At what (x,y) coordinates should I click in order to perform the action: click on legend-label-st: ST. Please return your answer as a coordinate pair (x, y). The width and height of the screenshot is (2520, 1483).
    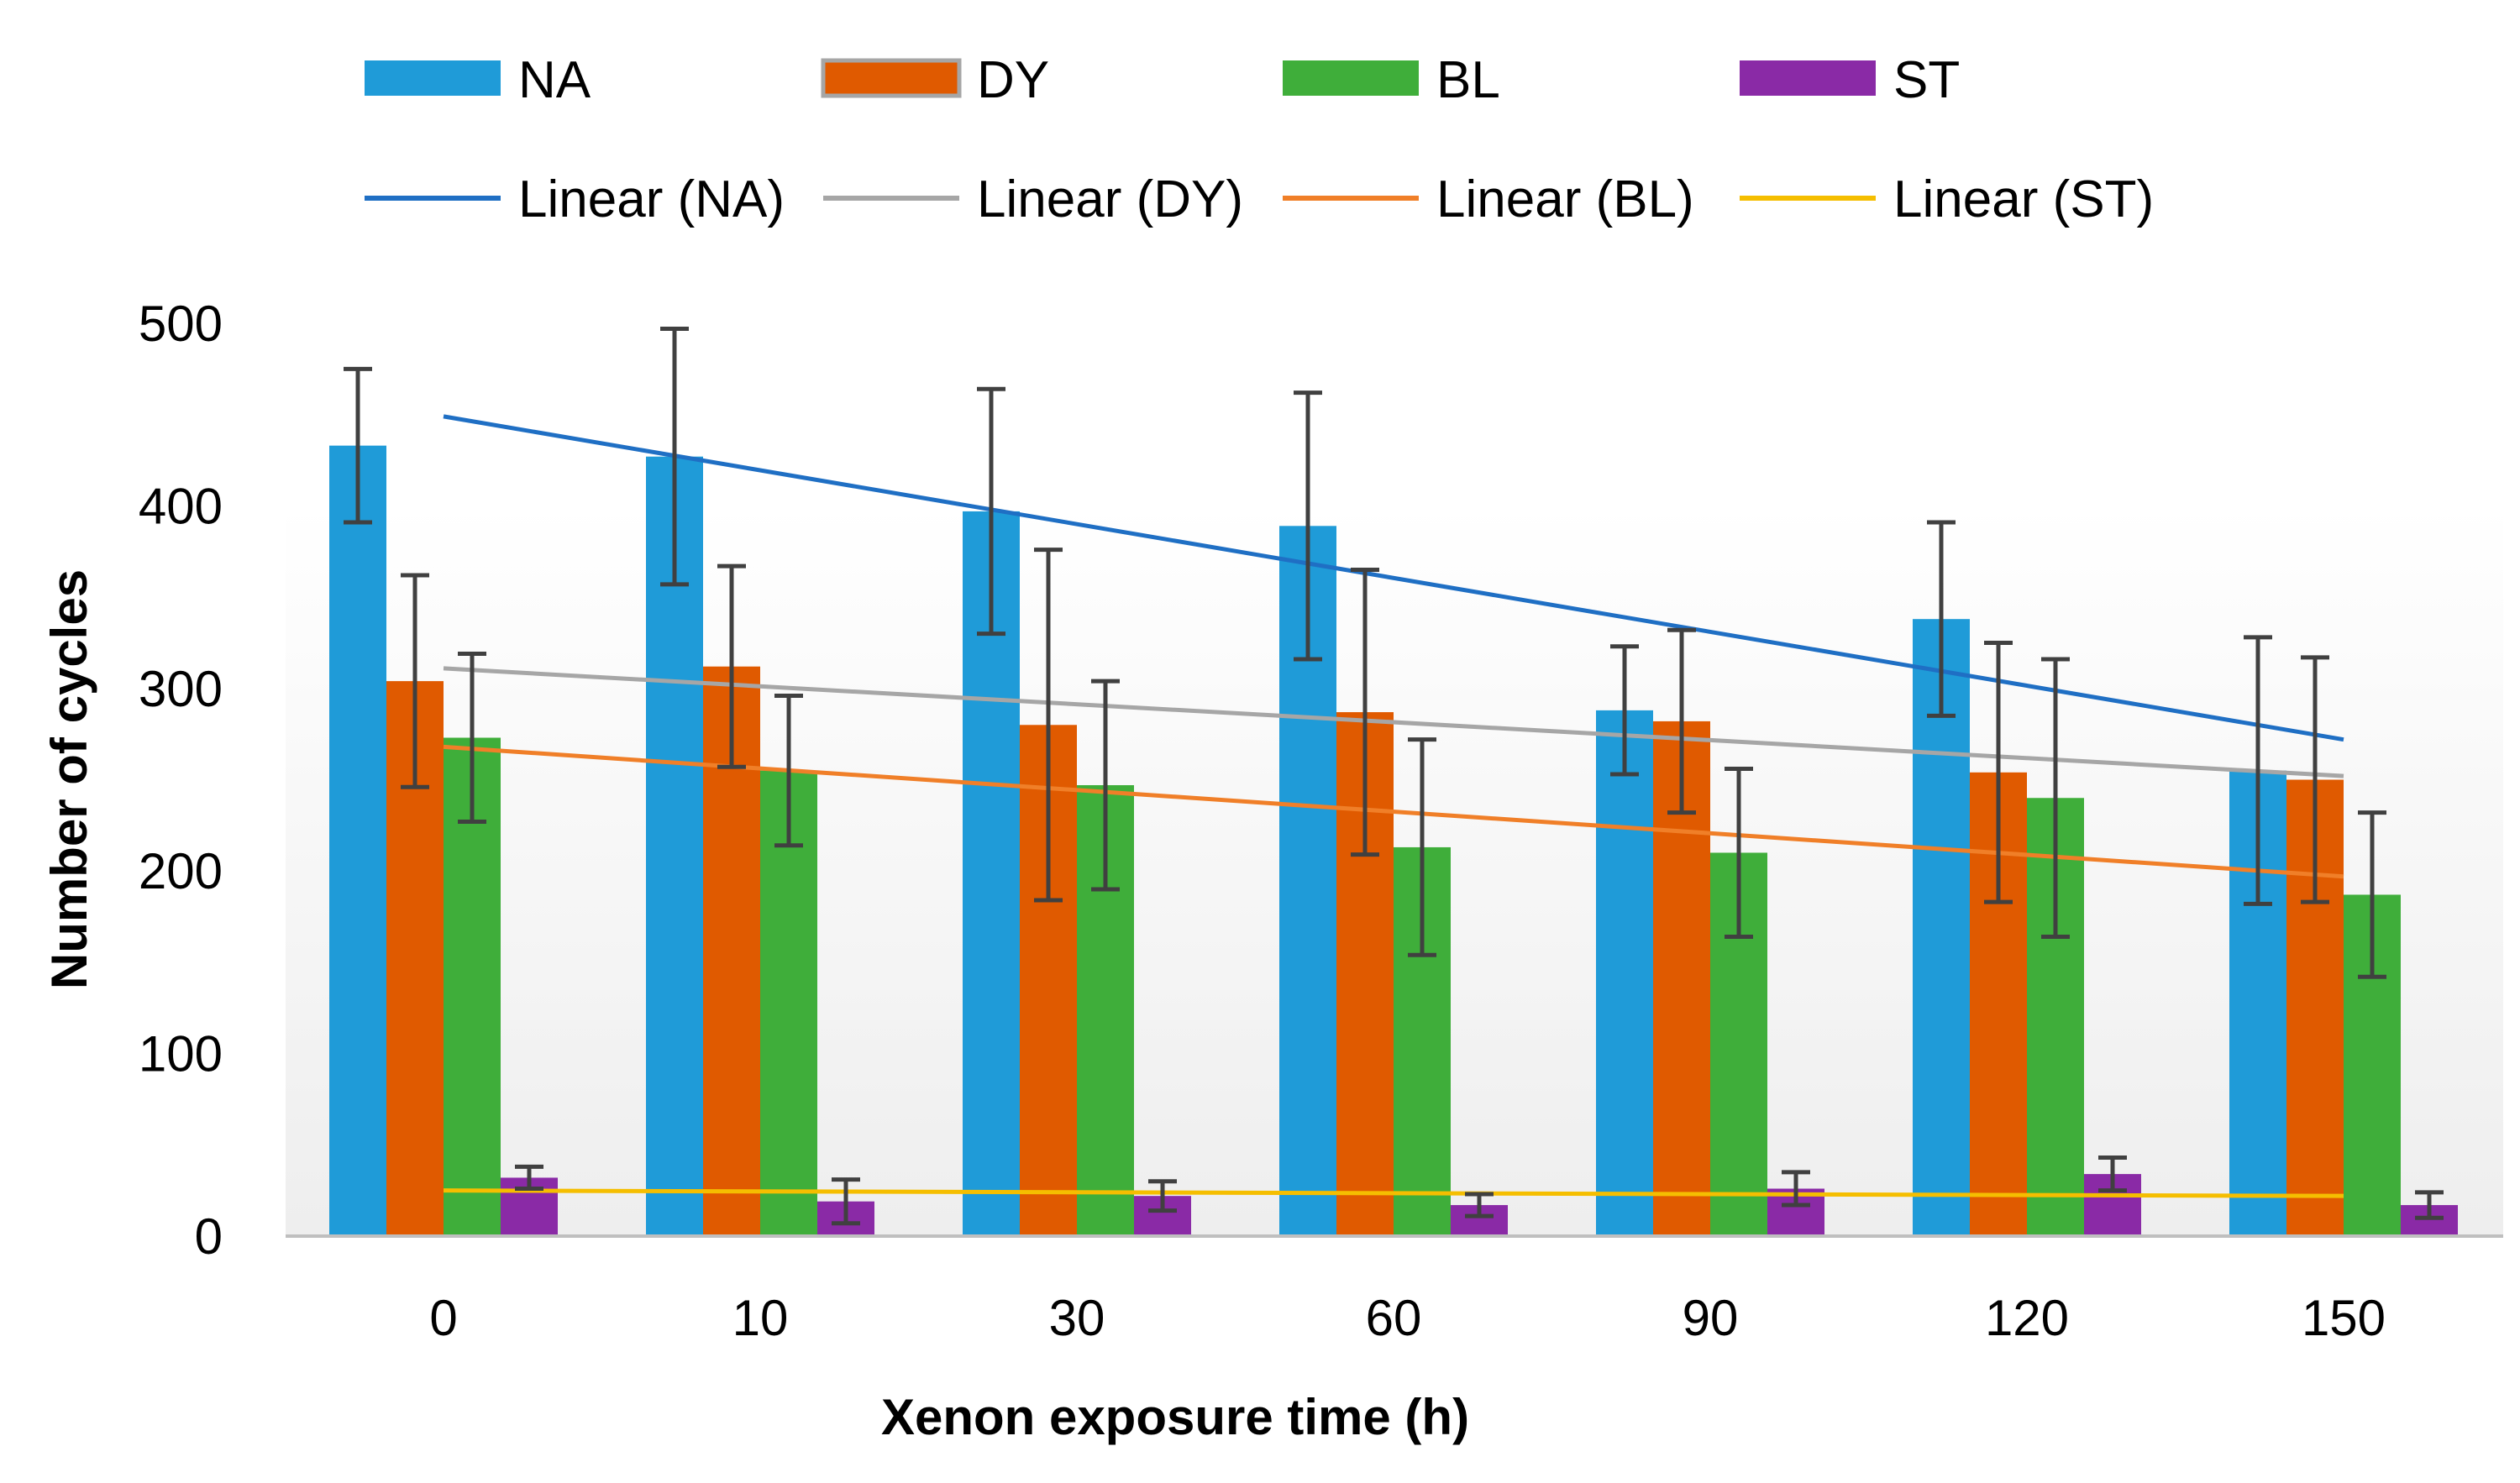
    Looking at the image, I should click on (1926, 80).